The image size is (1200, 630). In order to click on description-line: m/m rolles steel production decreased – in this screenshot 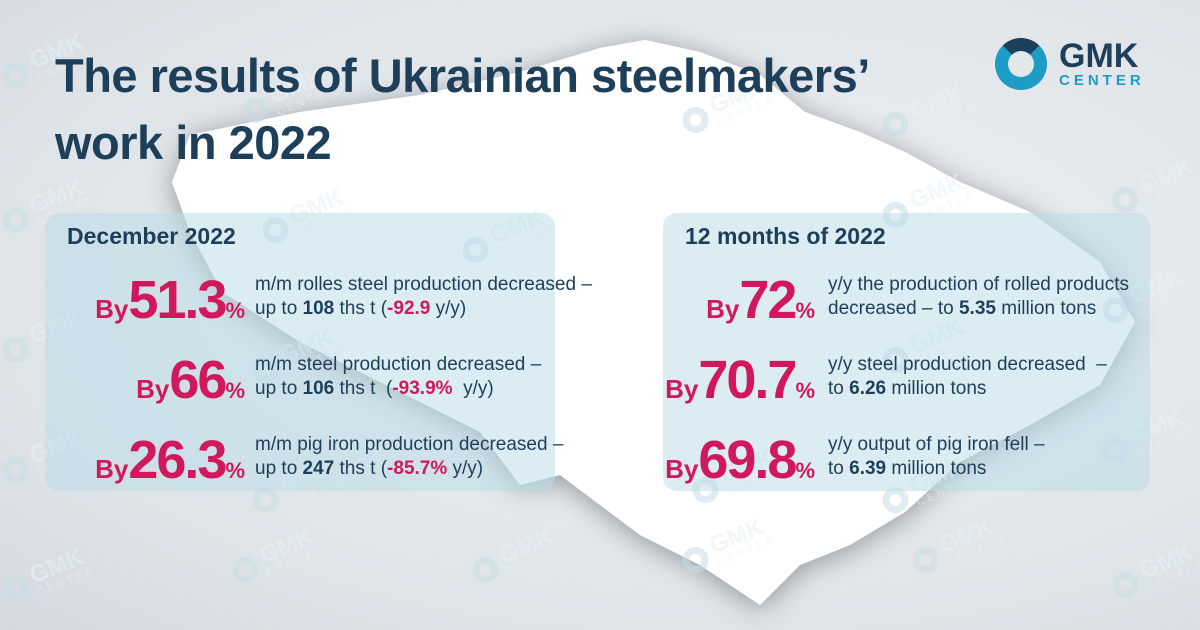, I will do `click(423, 285)`.